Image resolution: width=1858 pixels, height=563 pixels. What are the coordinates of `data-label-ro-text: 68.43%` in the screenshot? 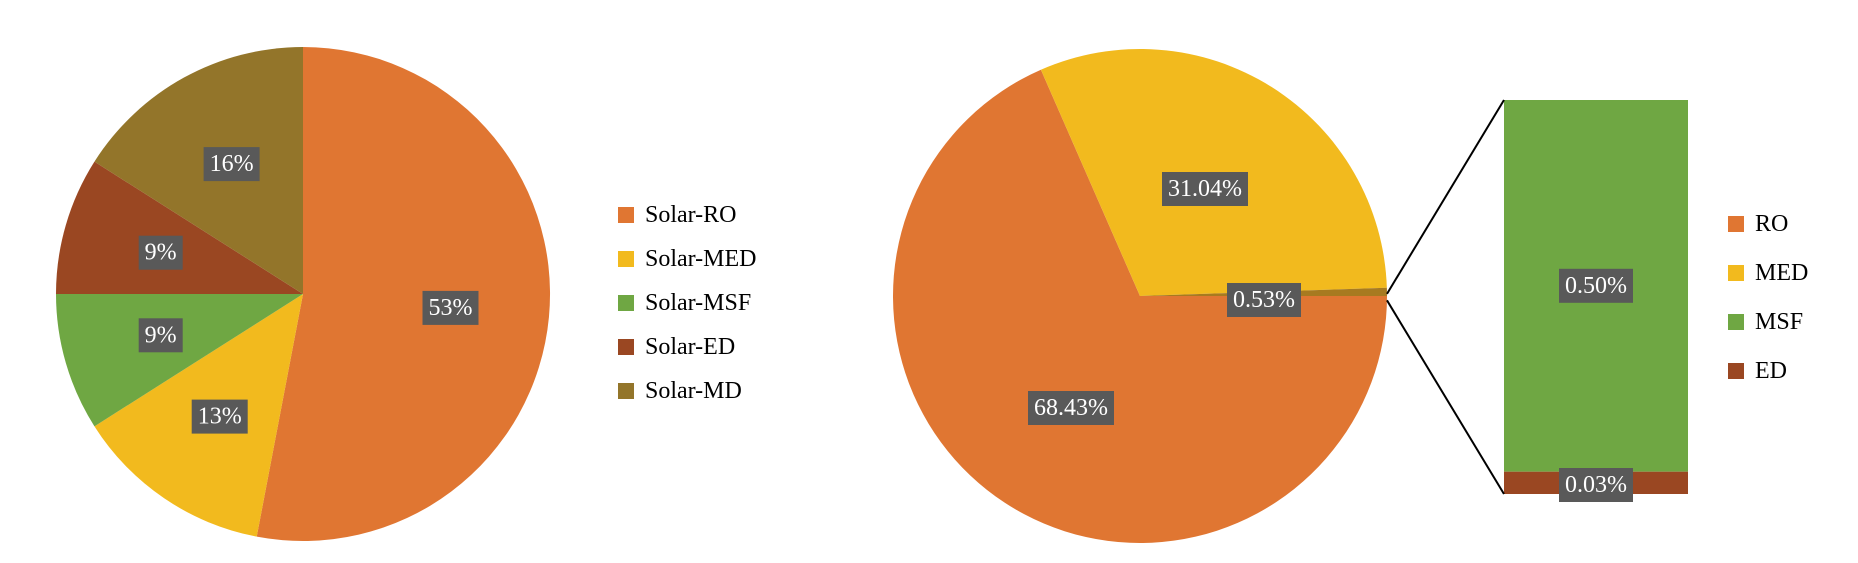 It's located at (1071, 408).